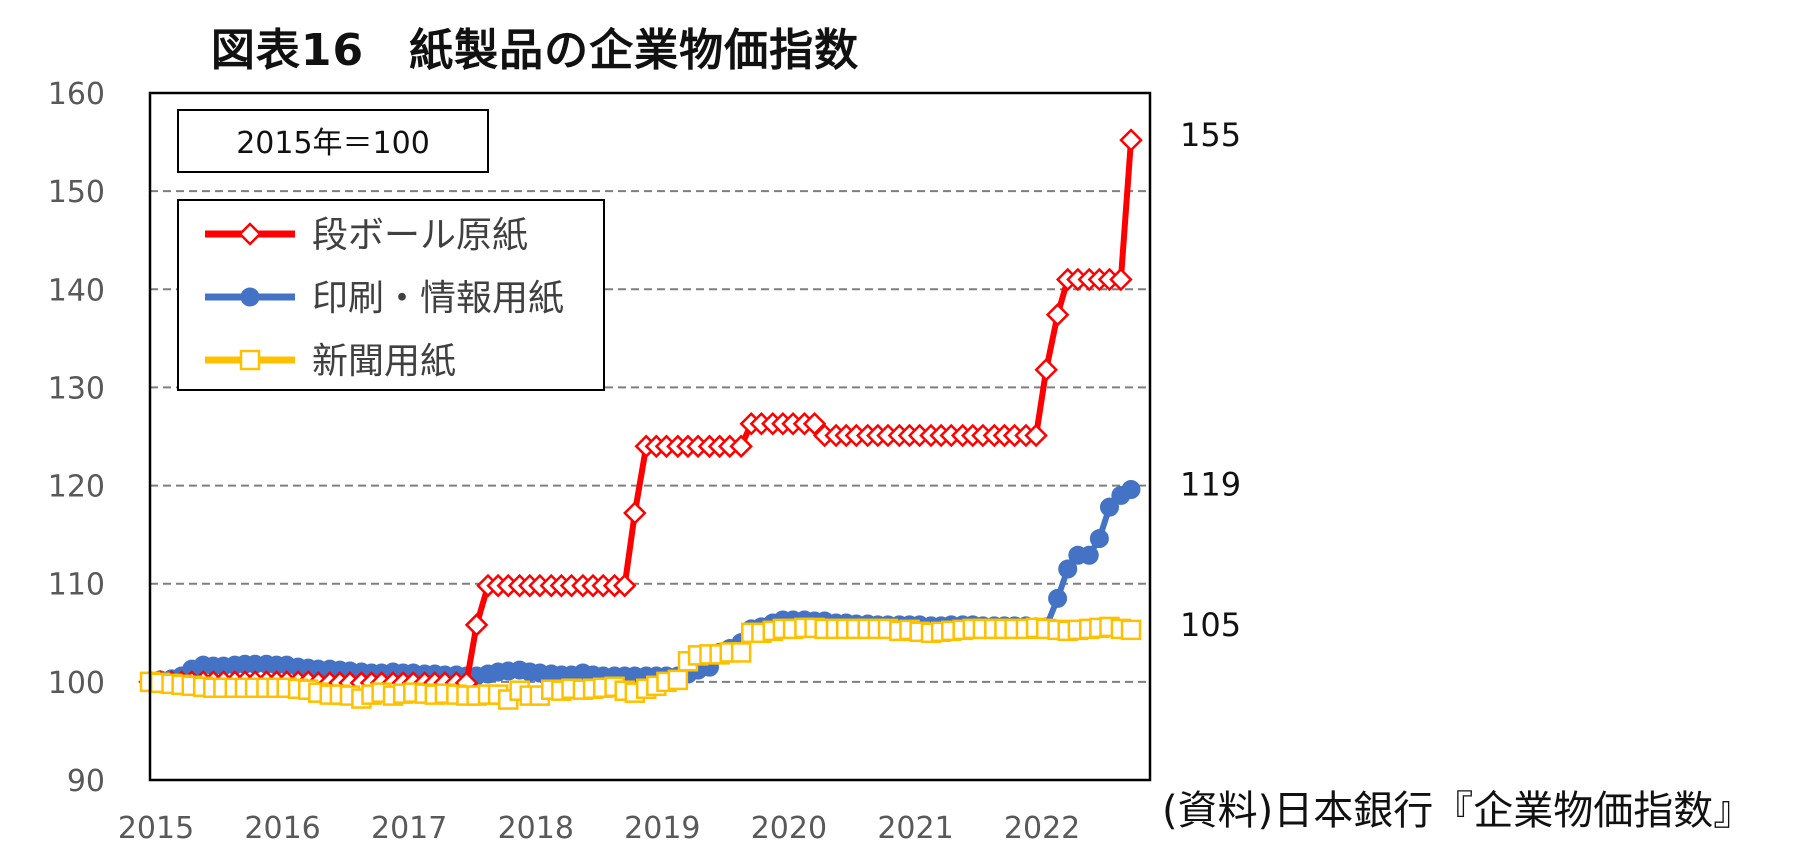 This screenshot has width=1820, height=858. Describe the element at coordinates (1210, 380) in the screenshot. I see `end-labels: 155 119 105` at that location.